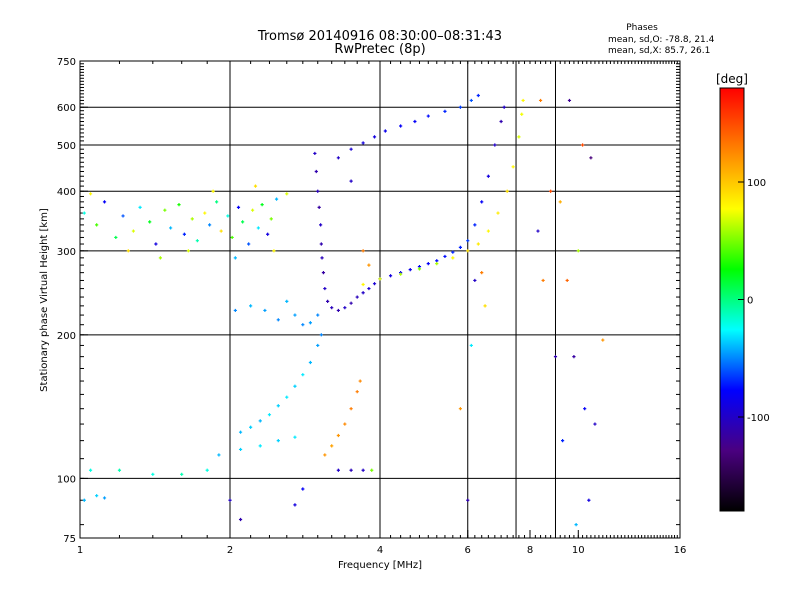  Describe the element at coordinates (530, 550) in the screenshot. I see `x-tick-label: 8` at that location.